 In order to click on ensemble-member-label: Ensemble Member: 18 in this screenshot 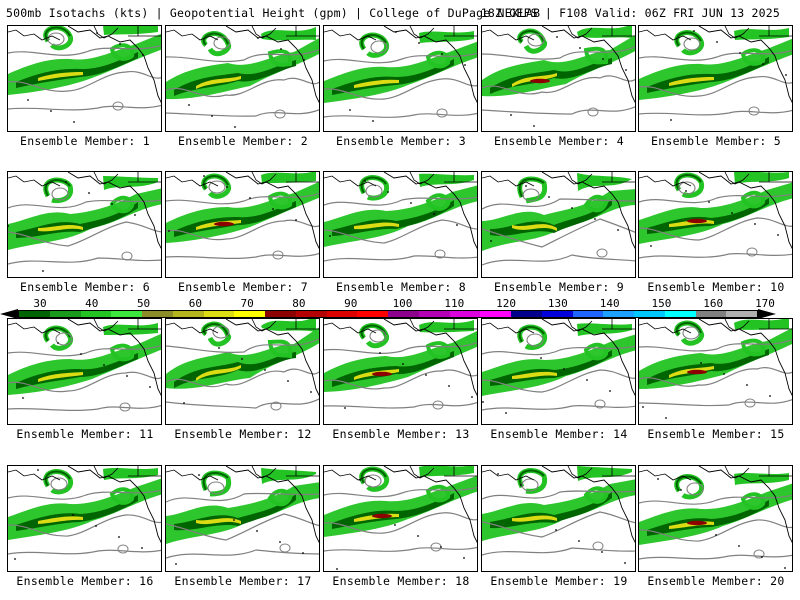, I will do `click(401, 581)`.